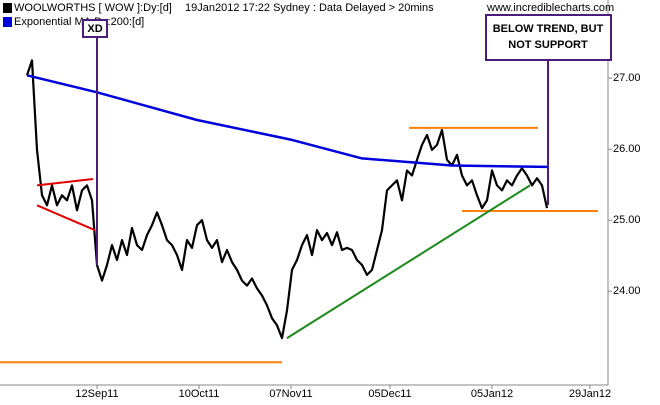 Image resolution: width=660 pixels, height=405 pixels. What do you see at coordinates (199, 394) in the screenshot?
I see `x-tick-label: 10Oct11` at bounding box center [199, 394].